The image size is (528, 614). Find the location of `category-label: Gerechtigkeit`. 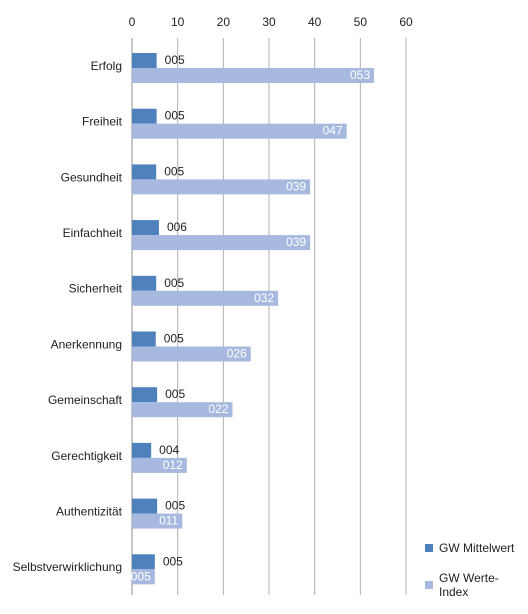

category-label: Gerechtigkeit is located at coordinates (86, 456).